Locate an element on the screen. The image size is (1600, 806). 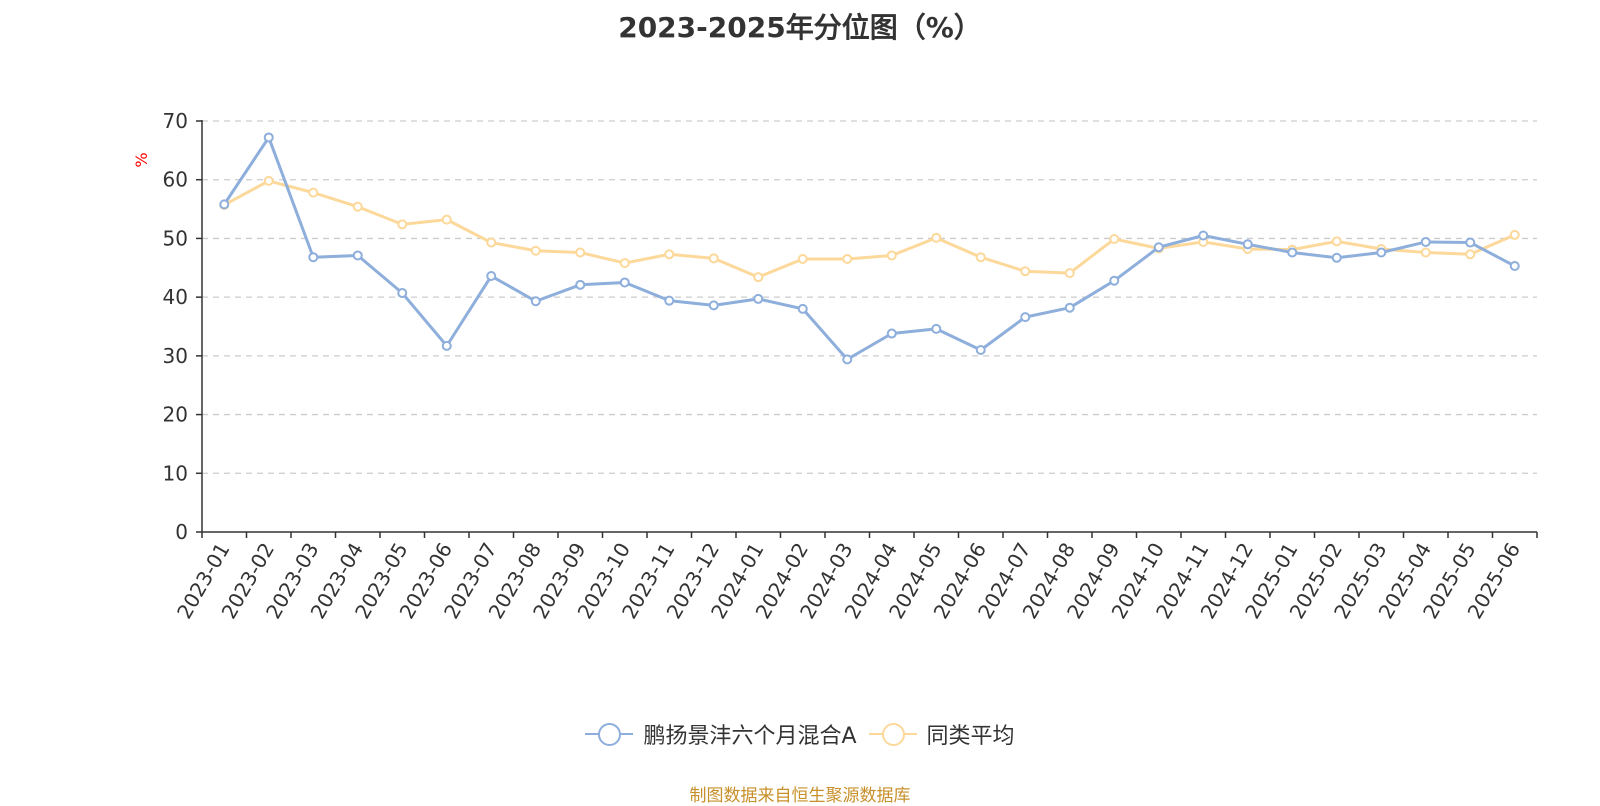
source-note: 制图数据来自恒生聚源数据库 is located at coordinates (800, 796).